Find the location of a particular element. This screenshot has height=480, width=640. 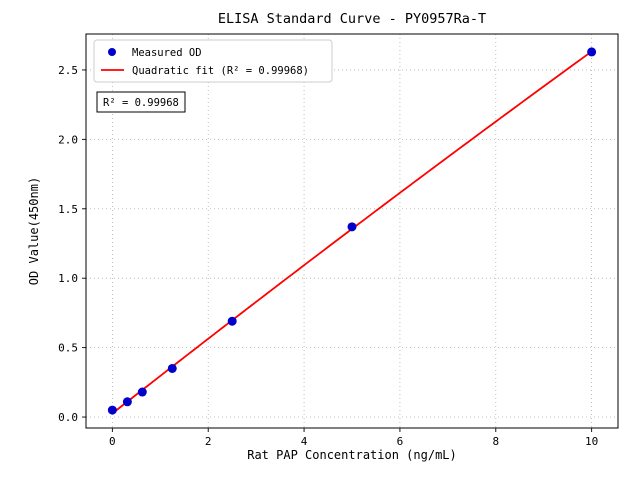

legend-label-quadratic-fit: Quadratic fit (R² = 0.99968) is located at coordinates (220, 71).